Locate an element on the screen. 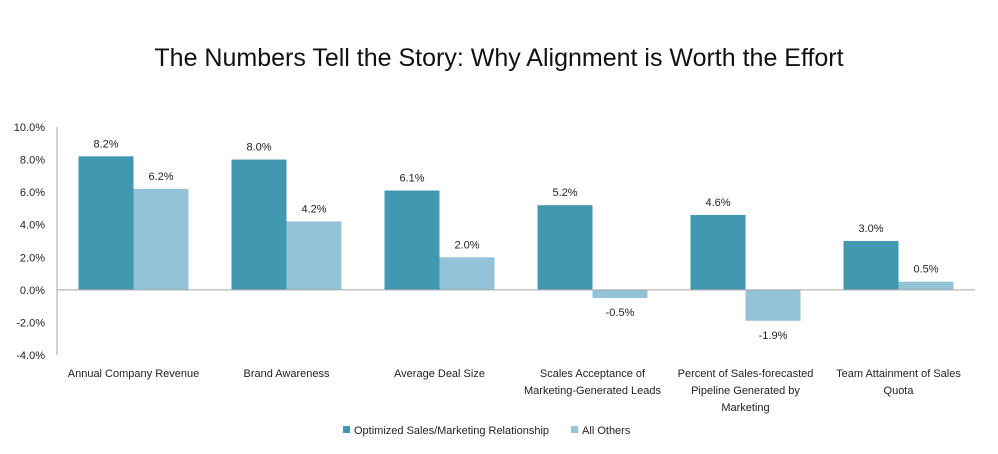 The height and width of the screenshot is (454, 998). data-label: 8.0% is located at coordinates (258, 148).